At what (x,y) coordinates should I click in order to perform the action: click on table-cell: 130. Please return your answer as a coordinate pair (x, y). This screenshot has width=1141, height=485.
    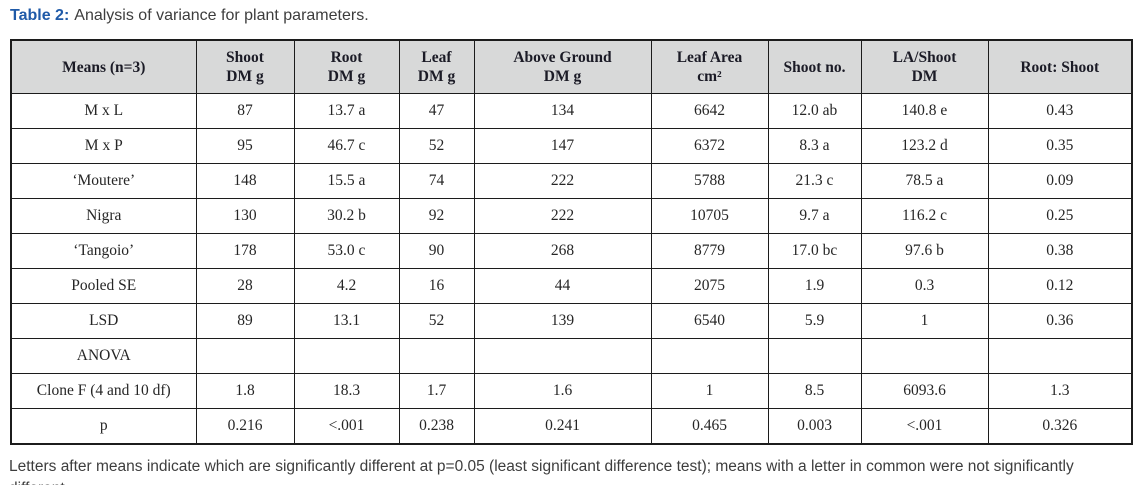
    Looking at the image, I should click on (245, 216).